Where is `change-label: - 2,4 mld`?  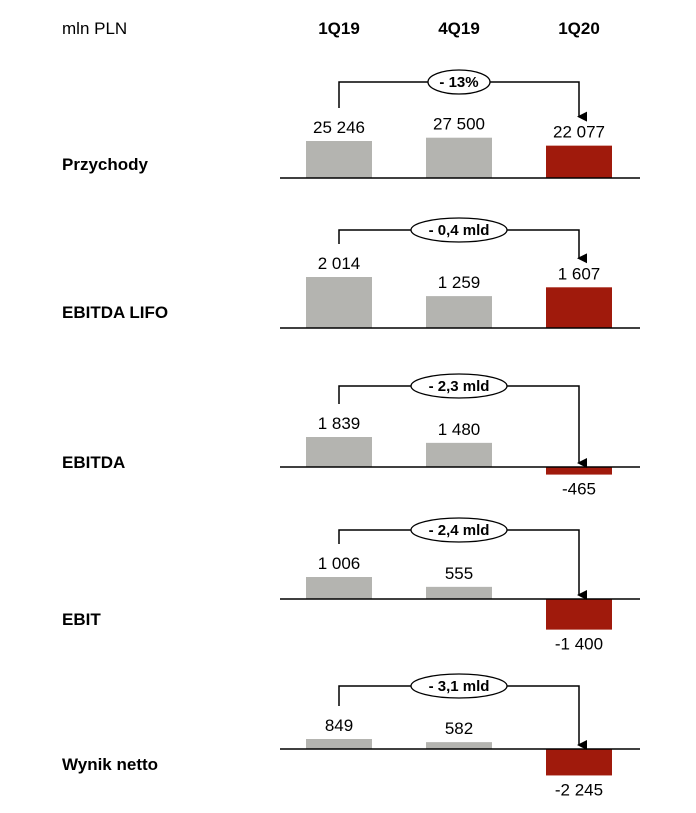
change-label: - 2,4 mld is located at coordinates (459, 530).